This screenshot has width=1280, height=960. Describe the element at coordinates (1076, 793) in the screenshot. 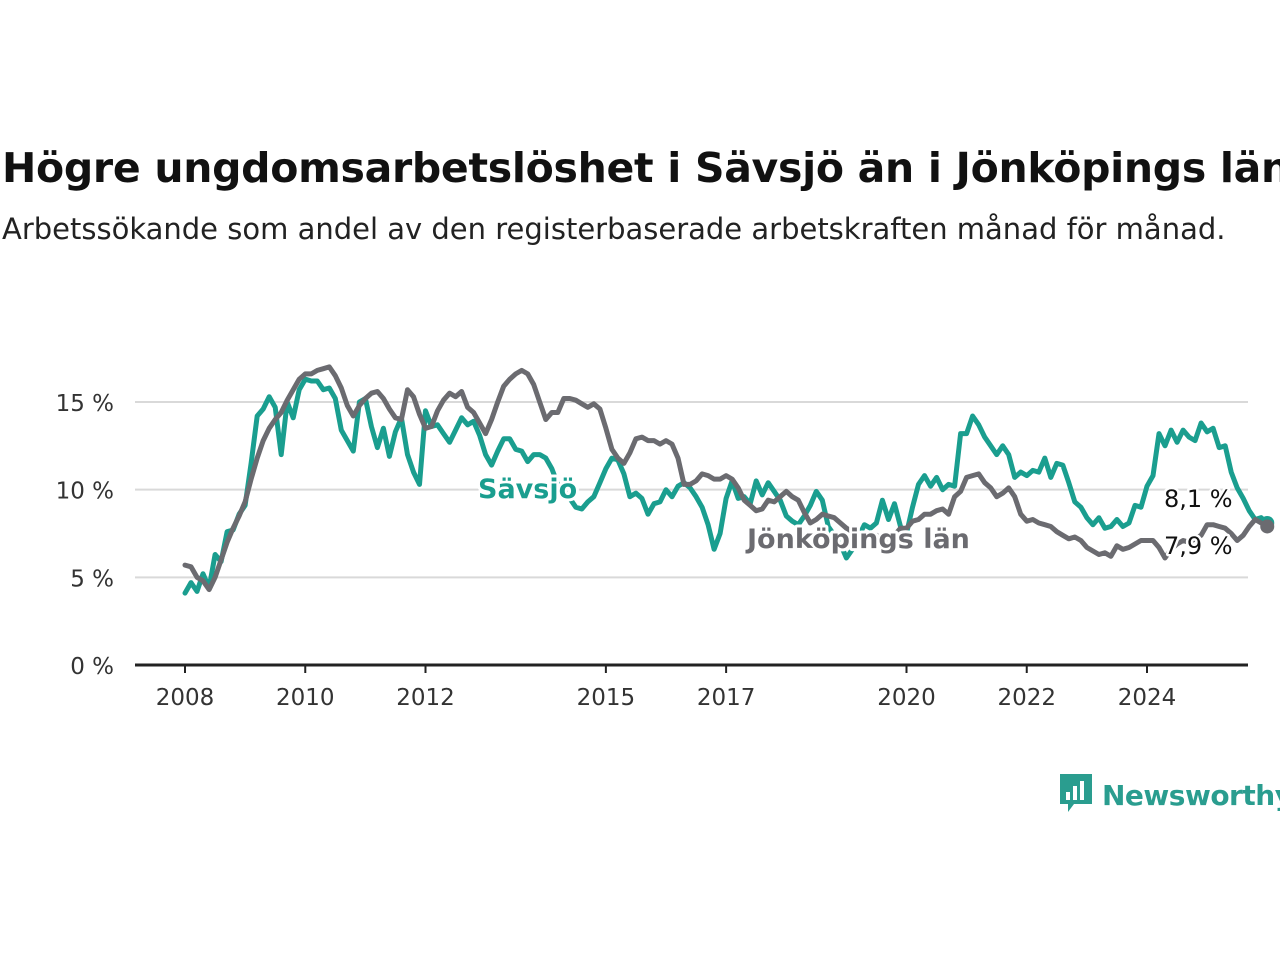

I see `newsworthy-logo-icon` at that location.